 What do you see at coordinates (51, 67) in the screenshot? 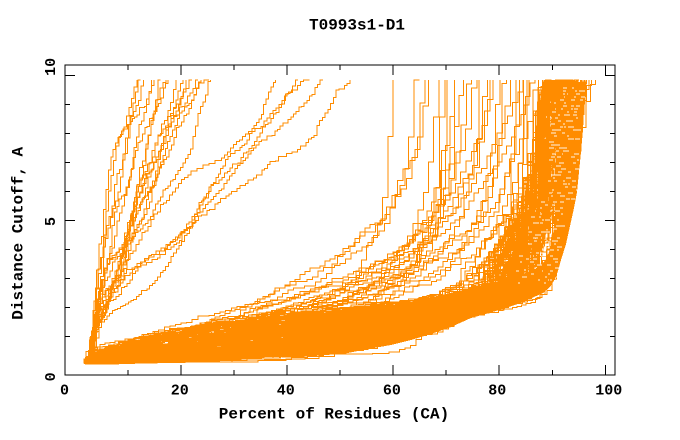
I see `svg-text: 10` at bounding box center [51, 67].